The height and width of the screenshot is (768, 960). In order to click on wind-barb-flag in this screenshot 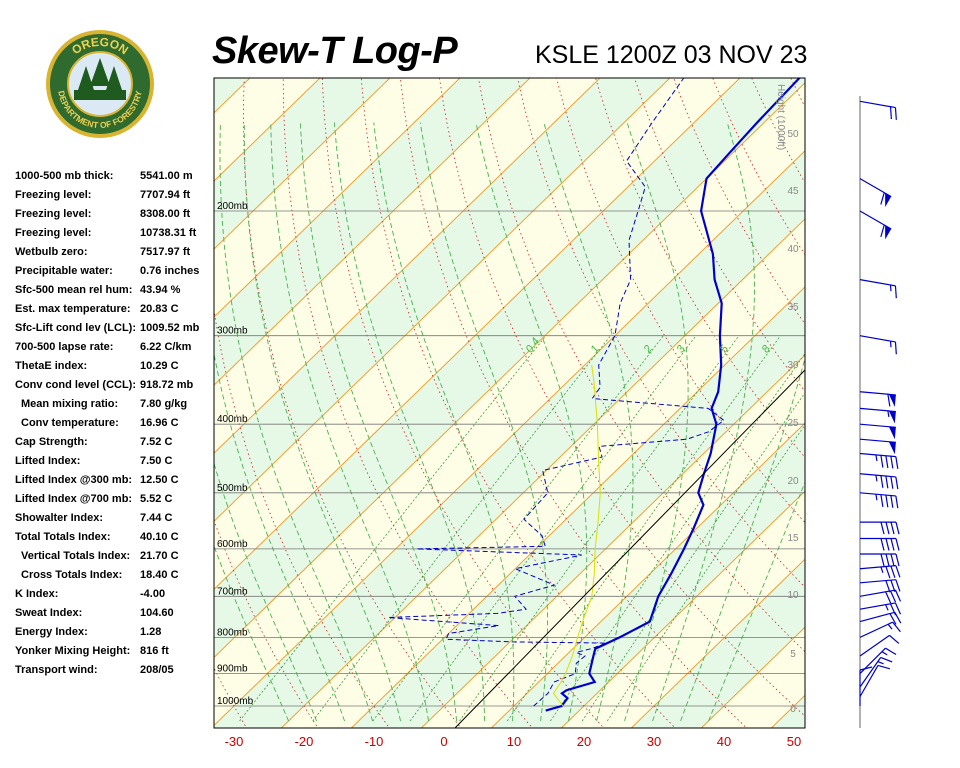, I will do `click(888, 232)`.